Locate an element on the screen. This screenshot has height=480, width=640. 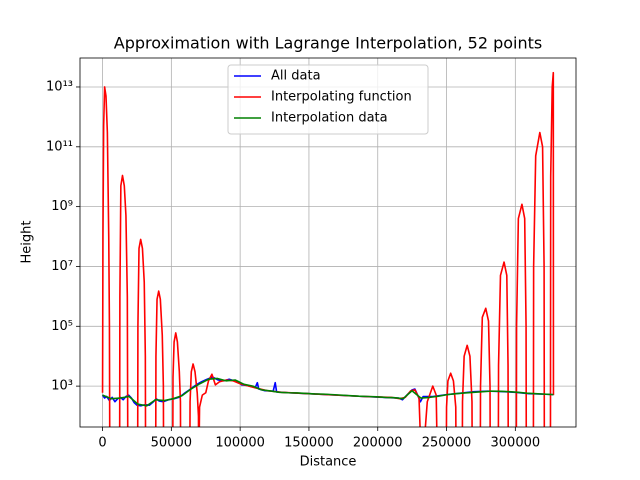
x-axis-label: Distance is located at coordinates (328, 462).